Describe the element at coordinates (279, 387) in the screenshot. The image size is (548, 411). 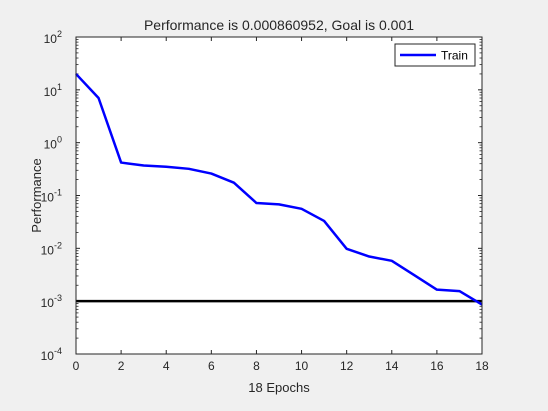
I see `x-axis-label: 18 Epochs` at that location.